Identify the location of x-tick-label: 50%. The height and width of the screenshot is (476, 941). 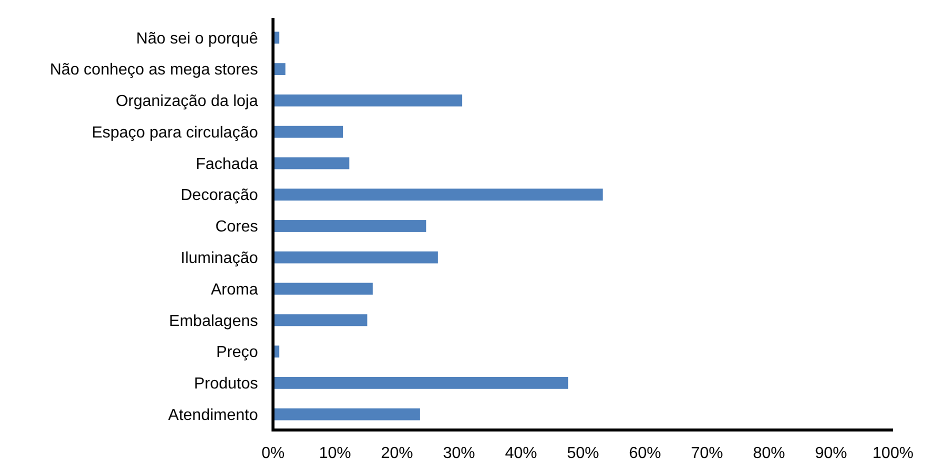
(583, 453).